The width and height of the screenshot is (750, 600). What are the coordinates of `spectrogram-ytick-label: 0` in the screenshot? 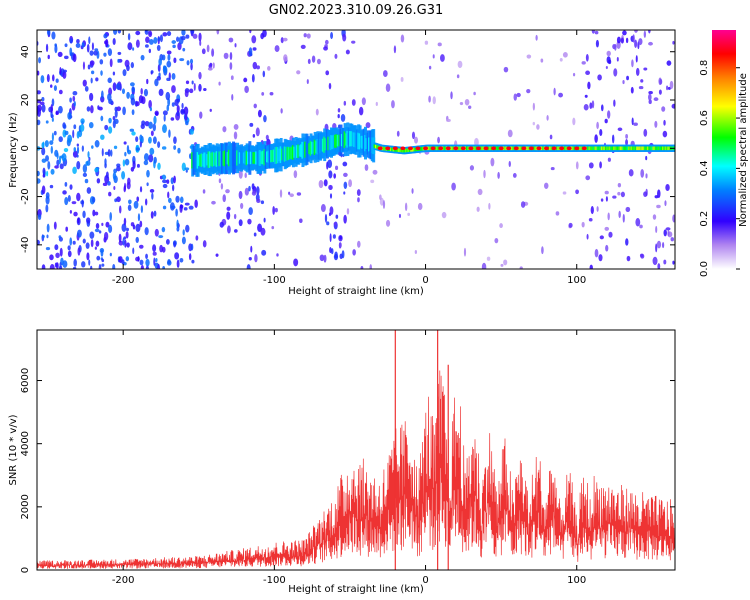 It's located at (25, 148).